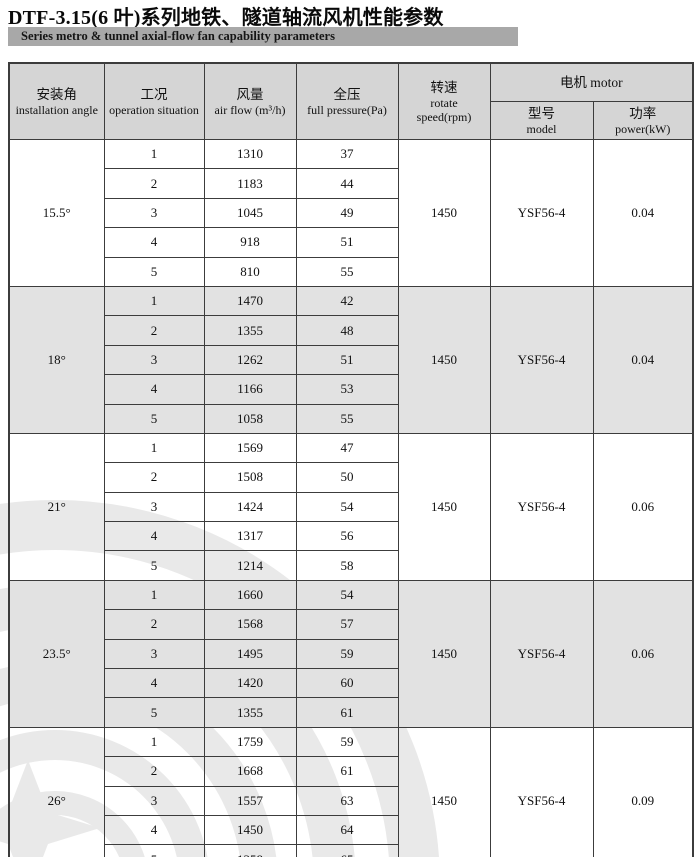 The width and height of the screenshot is (700, 857). I want to click on airflow-cell: 1045, so click(250, 213).